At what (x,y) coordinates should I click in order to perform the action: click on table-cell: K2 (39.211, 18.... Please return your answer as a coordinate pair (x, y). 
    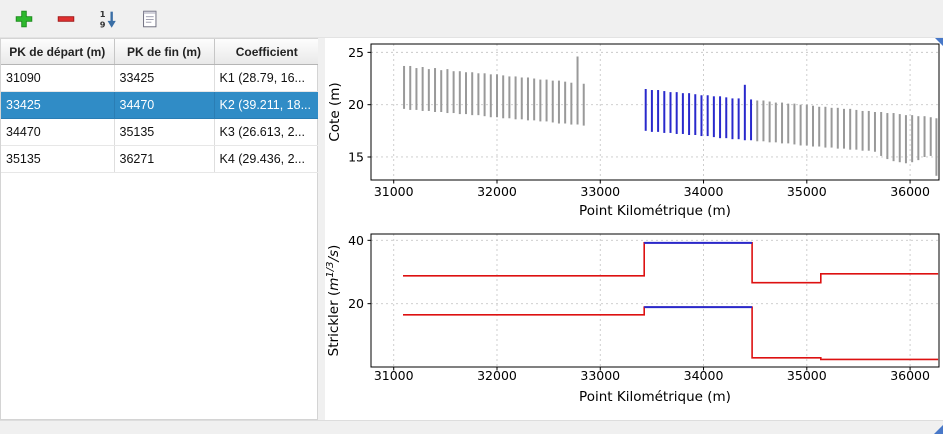
    Looking at the image, I should click on (267, 105).